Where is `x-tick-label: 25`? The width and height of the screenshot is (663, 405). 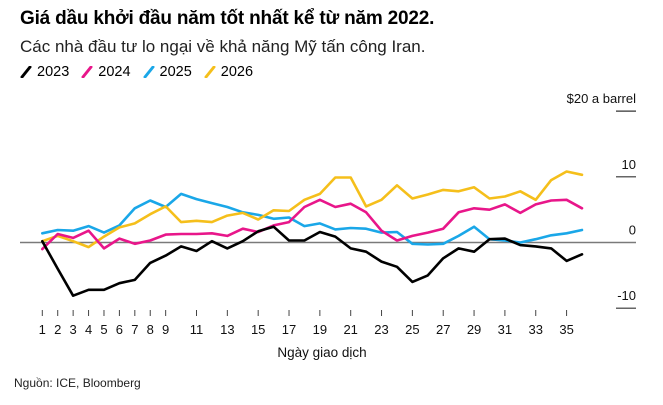
x-tick-label: 25 is located at coordinates (412, 329).